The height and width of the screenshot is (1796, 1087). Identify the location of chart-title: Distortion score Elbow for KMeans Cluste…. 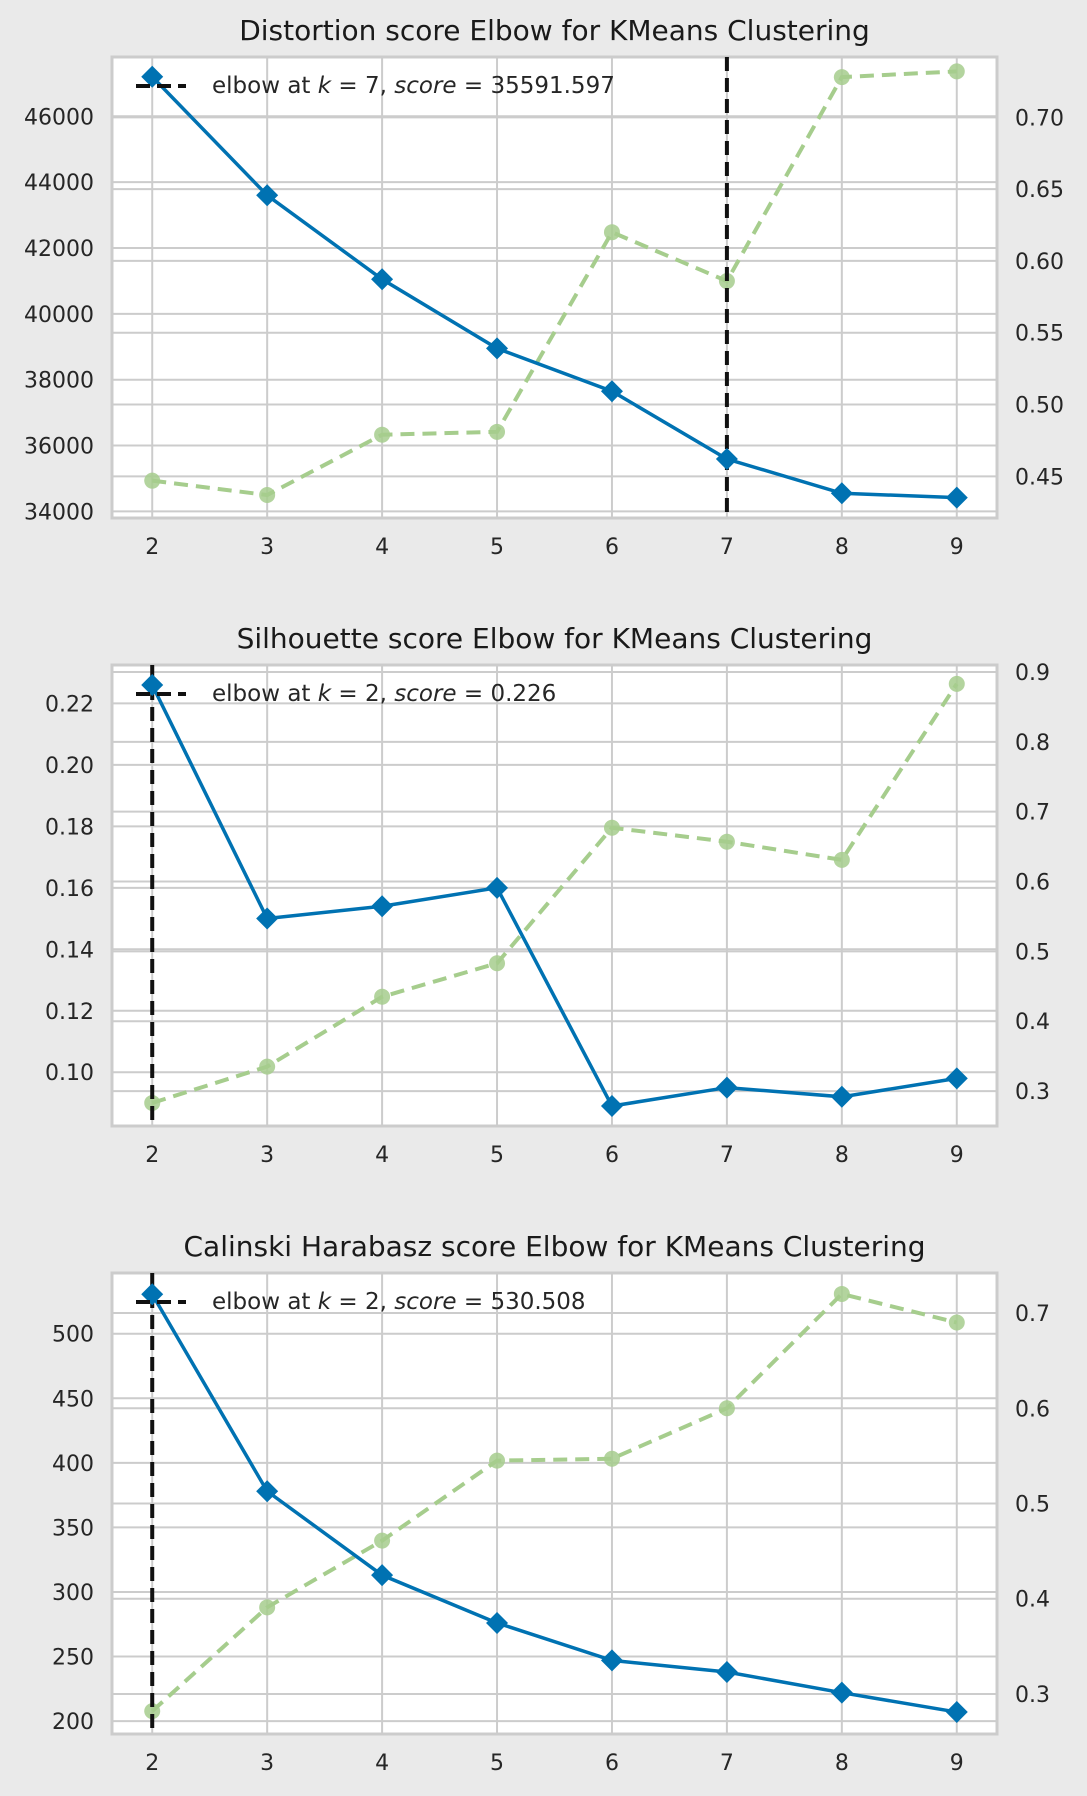
(554, 30).